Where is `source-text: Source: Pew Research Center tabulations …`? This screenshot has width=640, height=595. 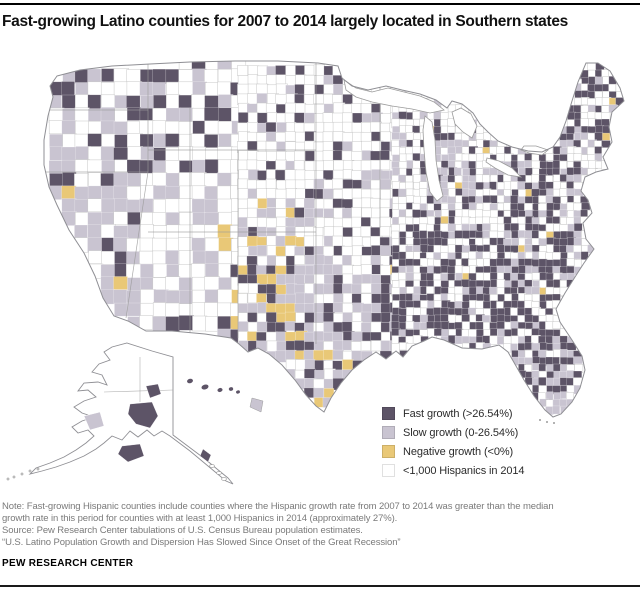 source-text: Source: Pew Research Center tabulations … is located at coordinates (182, 530).